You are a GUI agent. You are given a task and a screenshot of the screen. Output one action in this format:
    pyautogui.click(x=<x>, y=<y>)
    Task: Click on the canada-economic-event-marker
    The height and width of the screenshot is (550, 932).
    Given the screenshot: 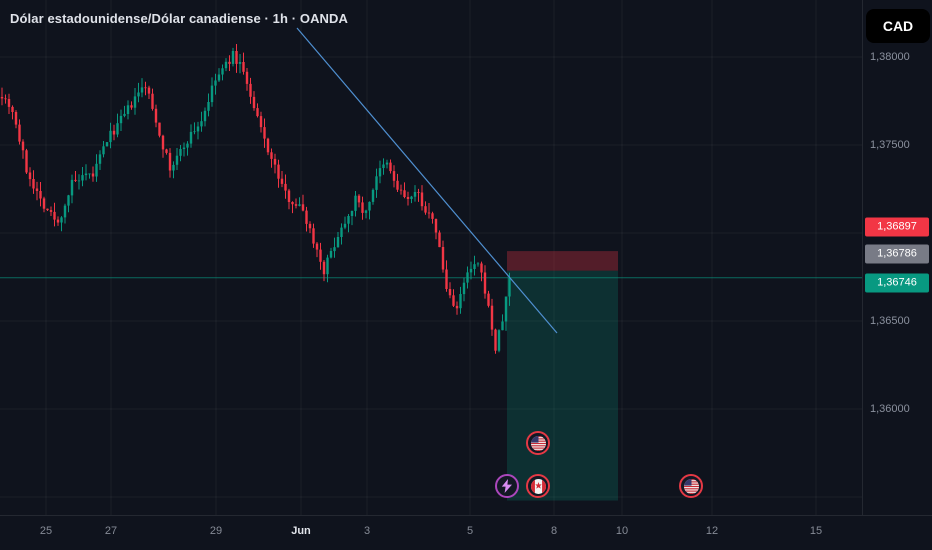 What is the action you would take?
    pyautogui.click(x=538, y=486)
    